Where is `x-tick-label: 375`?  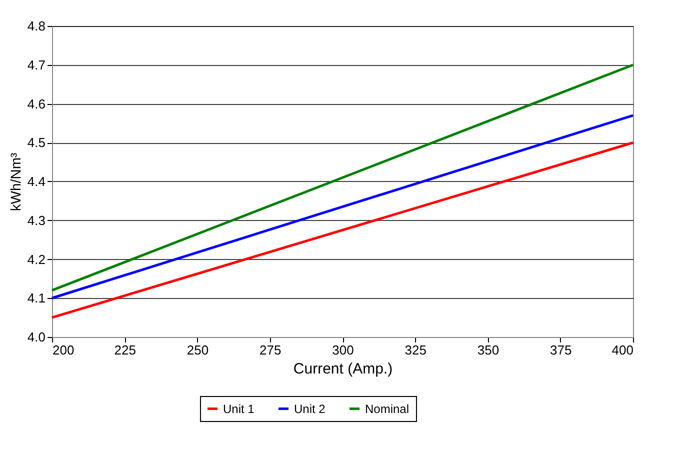 x-tick-label: 375 is located at coordinates (561, 350).